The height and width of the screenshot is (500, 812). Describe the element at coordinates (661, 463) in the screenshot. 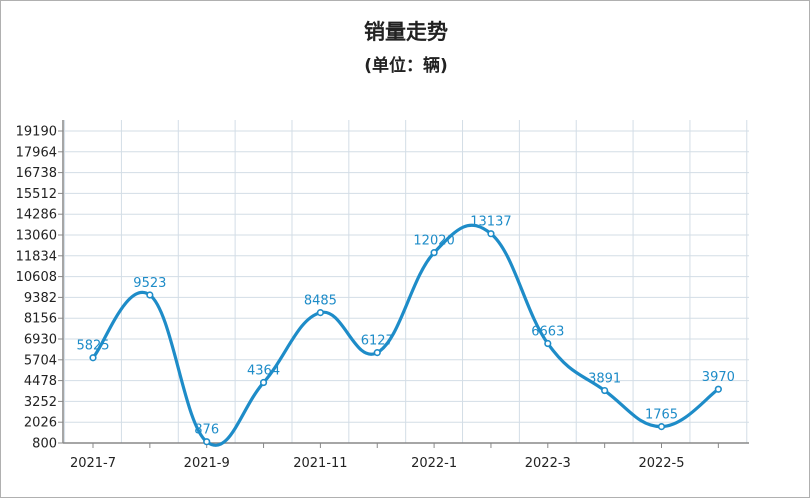

I see `x-tick-label: 2022-5` at that location.